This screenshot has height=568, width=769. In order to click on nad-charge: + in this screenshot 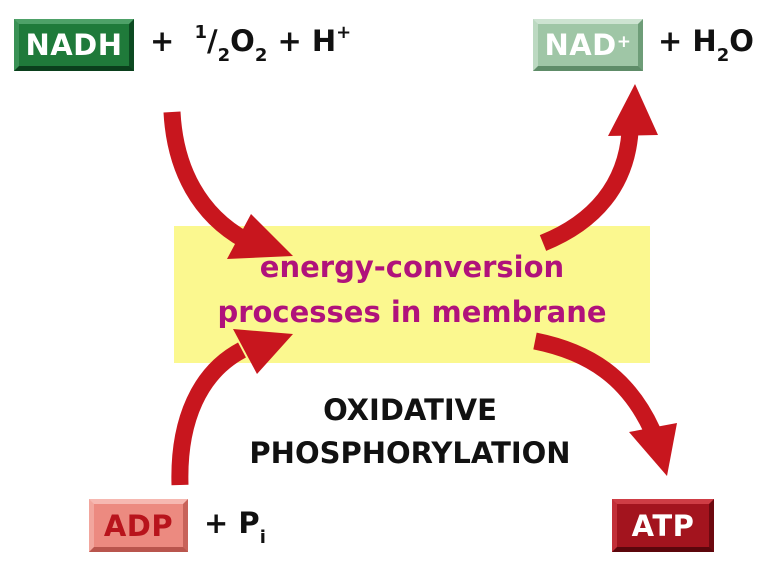, I will do `click(624, 42)`.